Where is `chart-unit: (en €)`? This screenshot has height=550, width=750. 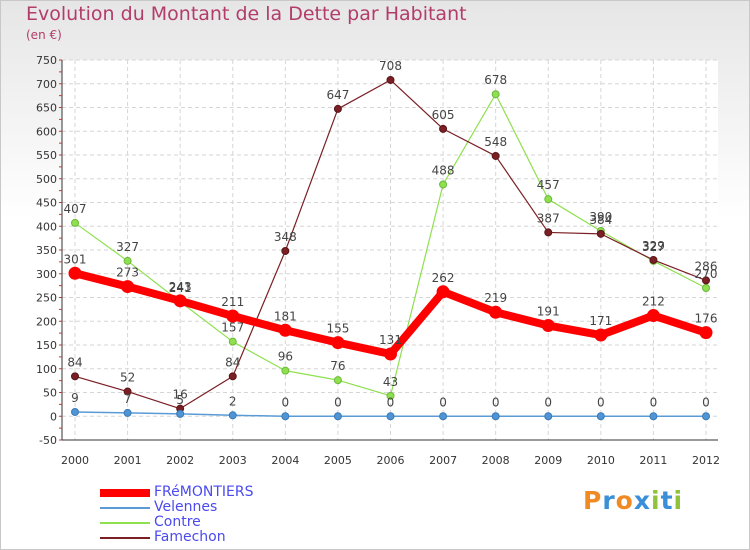
chart-unit: (en €) is located at coordinates (44, 35).